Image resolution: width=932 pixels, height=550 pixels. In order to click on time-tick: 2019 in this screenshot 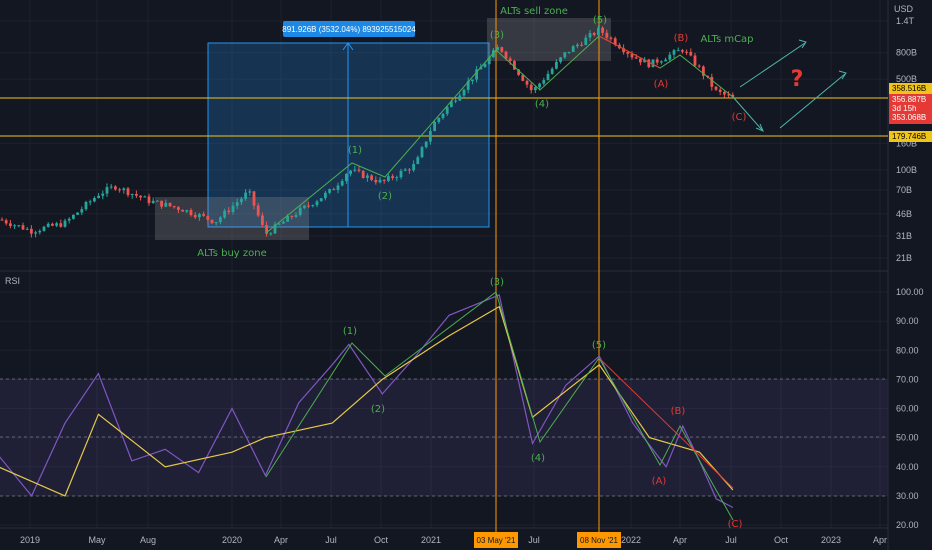, I will do `click(30, 540)`.